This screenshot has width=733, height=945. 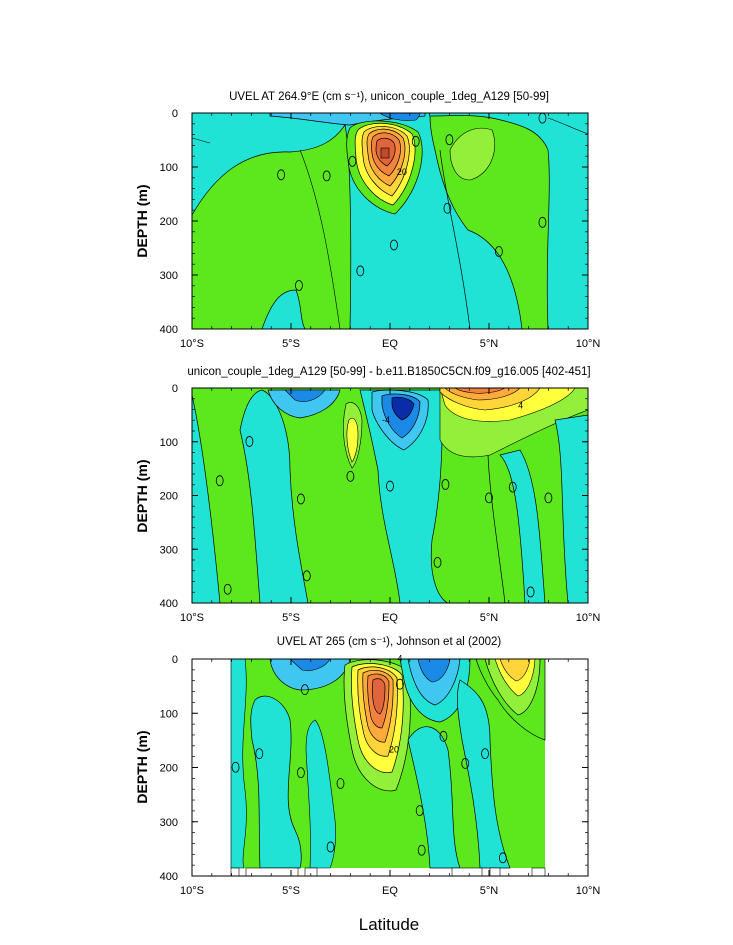 What do you see at coordinates (283, 309) in the screenshot?
I see `panel-1-cyan-pocket` at bounding box center [283, 309].